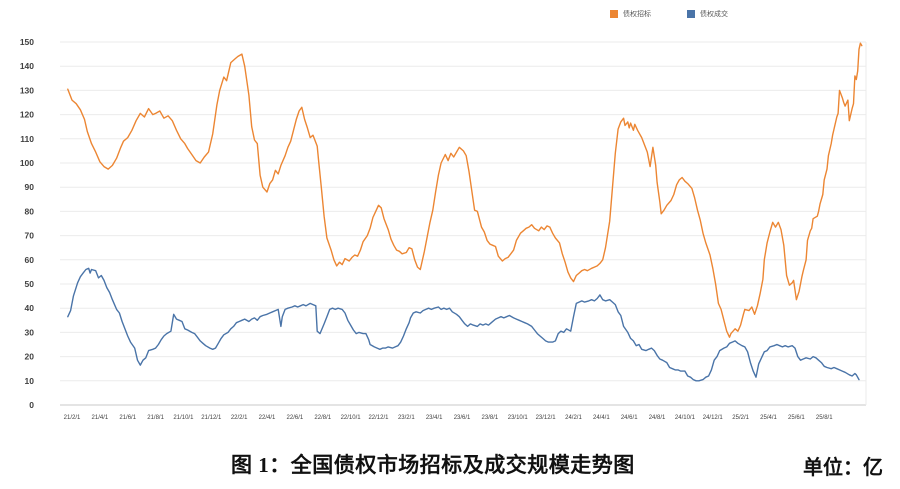  I want to click on x-axis-tick-label: 25/6/1, so click(796, 418).